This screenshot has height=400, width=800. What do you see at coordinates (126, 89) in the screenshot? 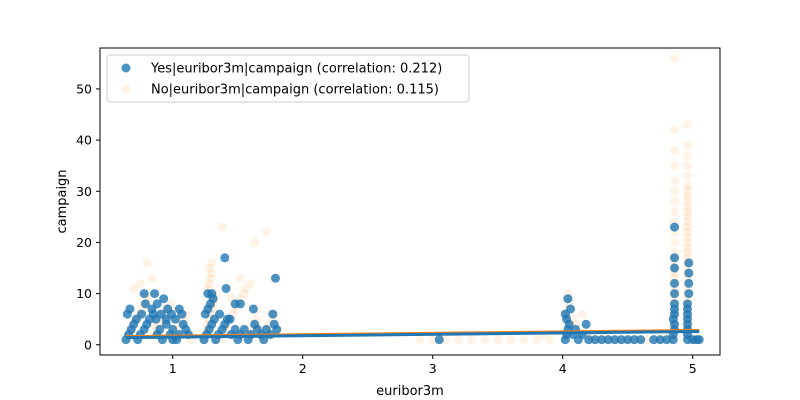
I see `legend-marker-no` at bounding box center [126, 89].